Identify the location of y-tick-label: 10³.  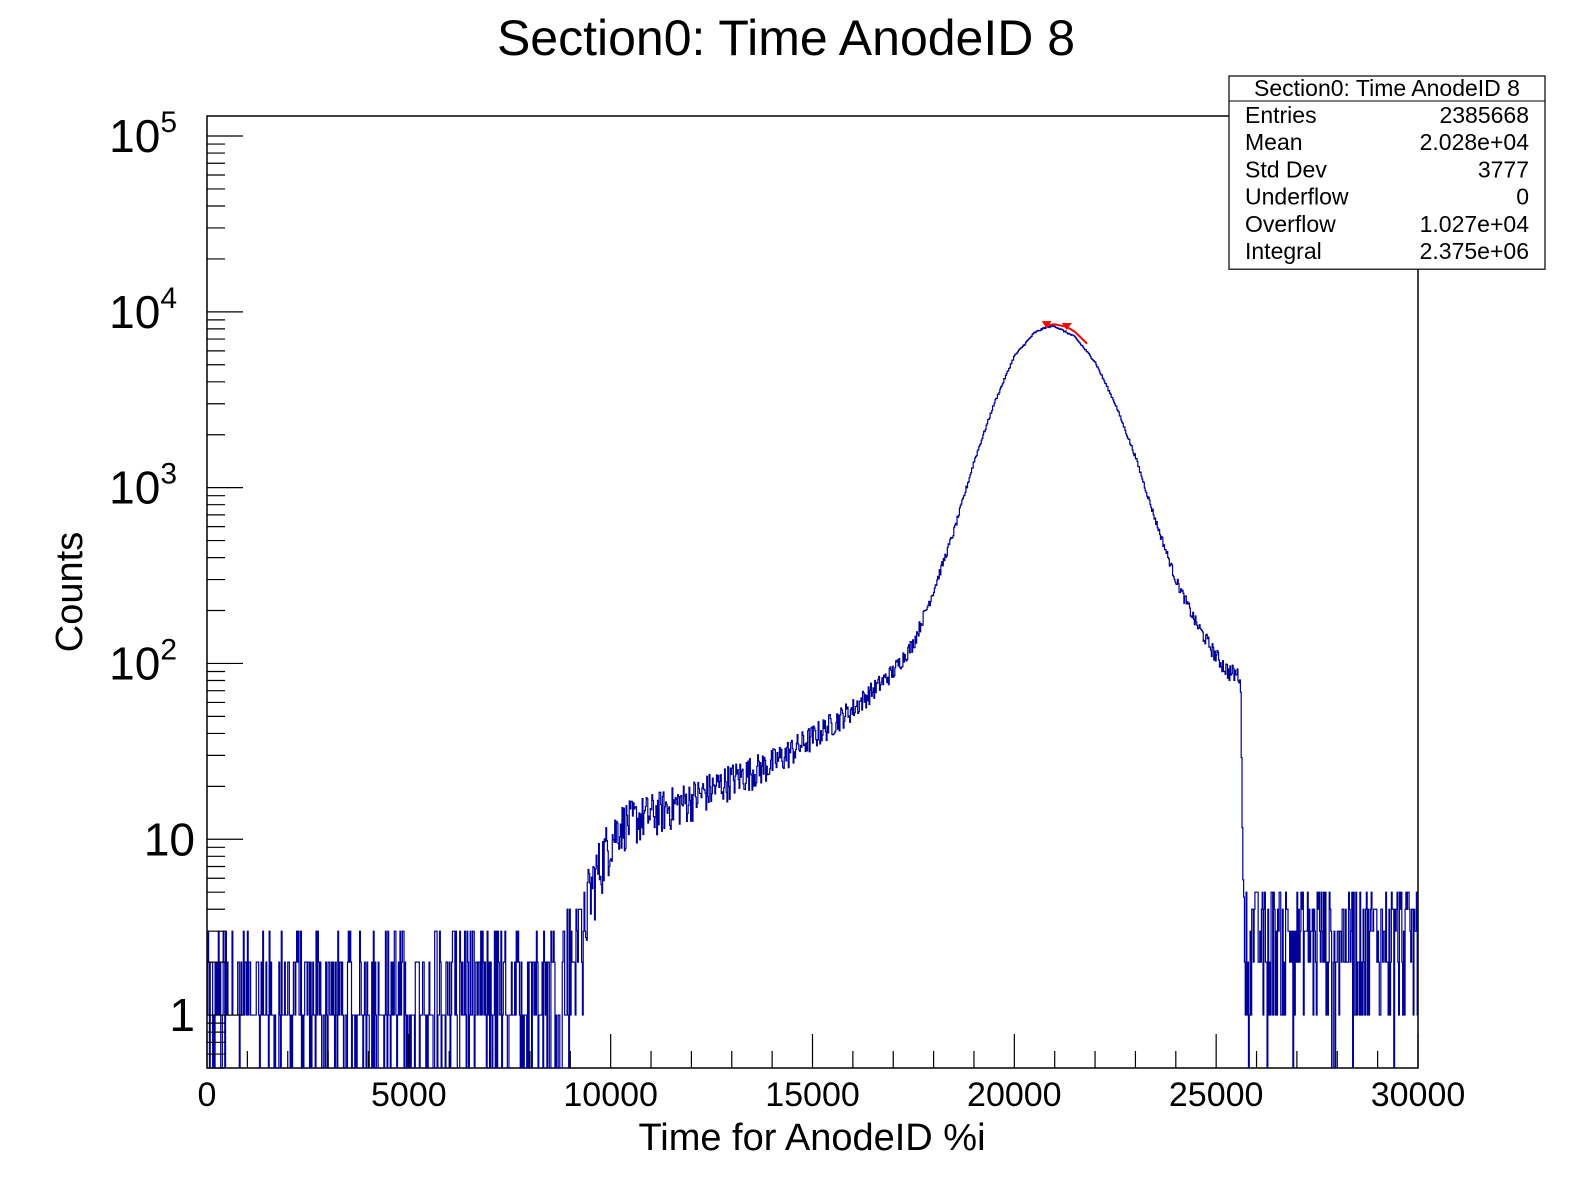
(143, 486).